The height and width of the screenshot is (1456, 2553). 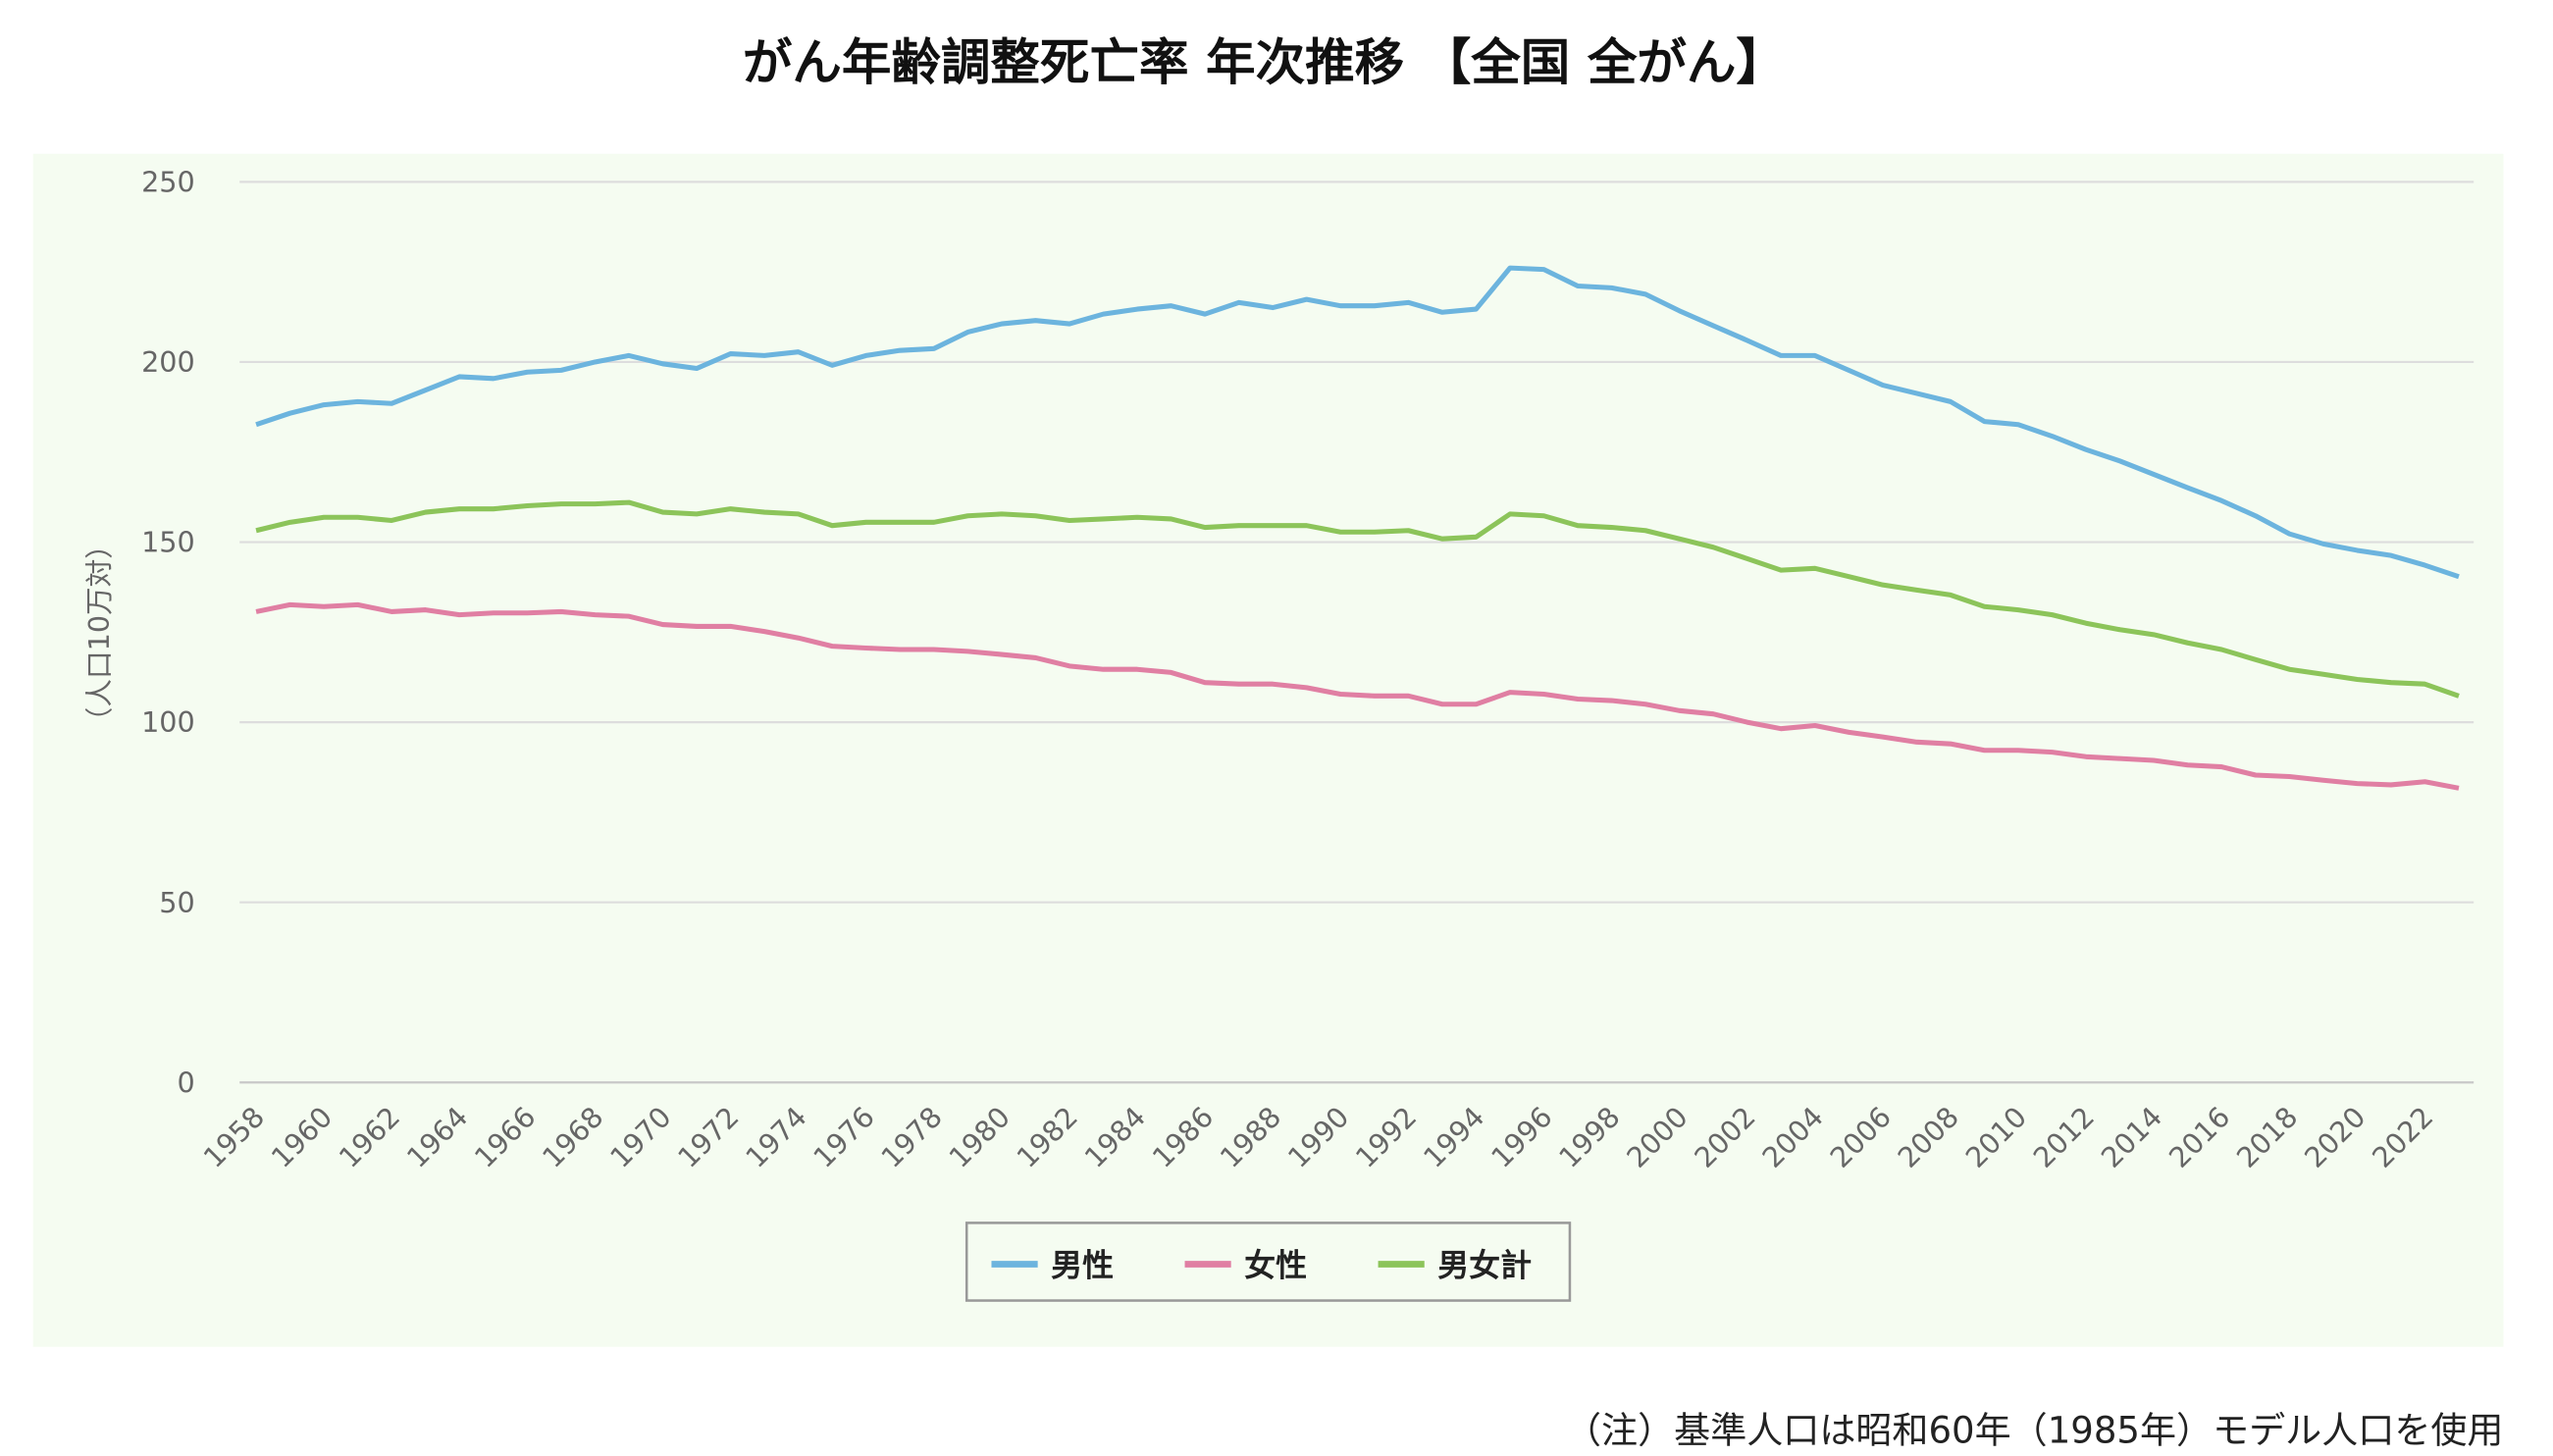 What do you see at coordinates (168, 362) in the screenshot?
I see `y-tick-label: 200` at bounding box center [168, 362].